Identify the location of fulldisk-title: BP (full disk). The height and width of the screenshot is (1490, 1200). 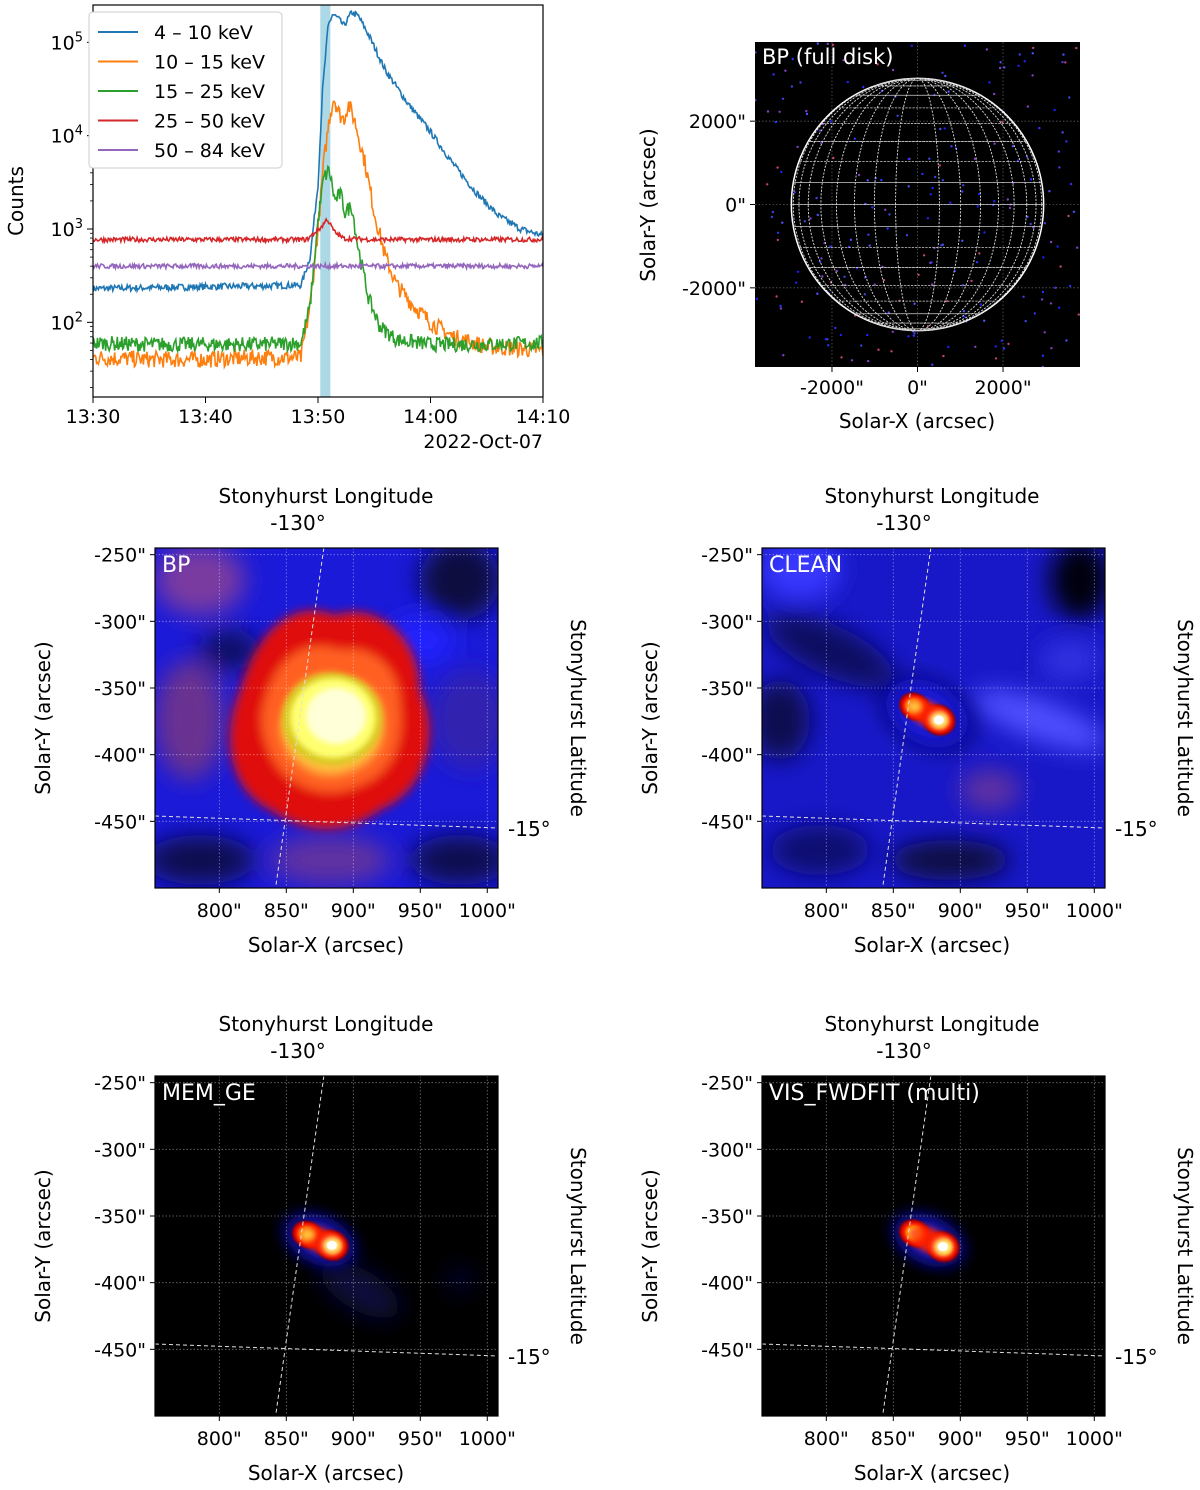
(827, 57).